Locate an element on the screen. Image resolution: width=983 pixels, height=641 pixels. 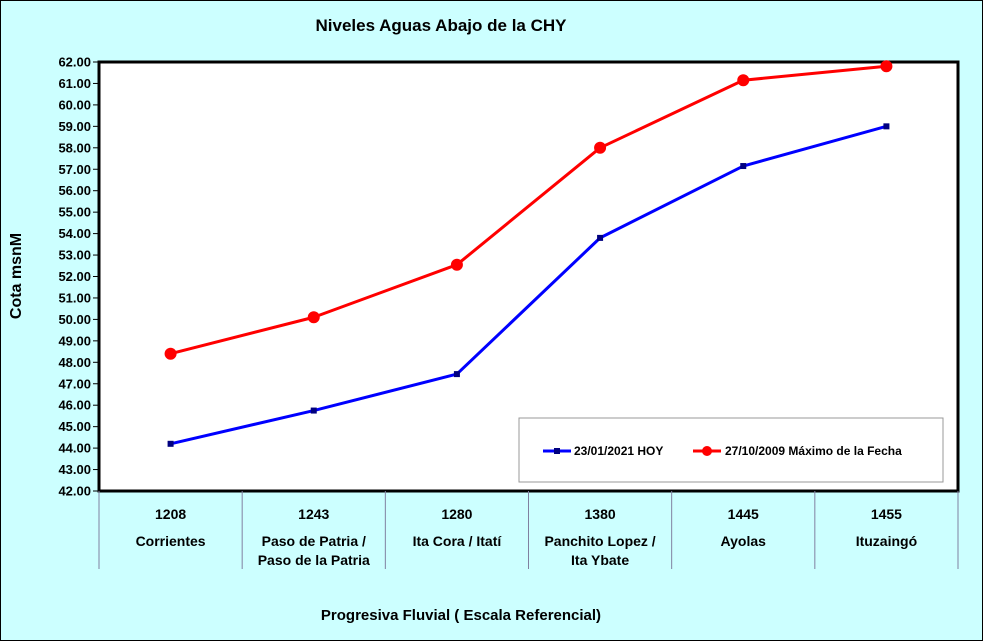
y-tick-label: 61.00 is located at coordinates (74, 83).